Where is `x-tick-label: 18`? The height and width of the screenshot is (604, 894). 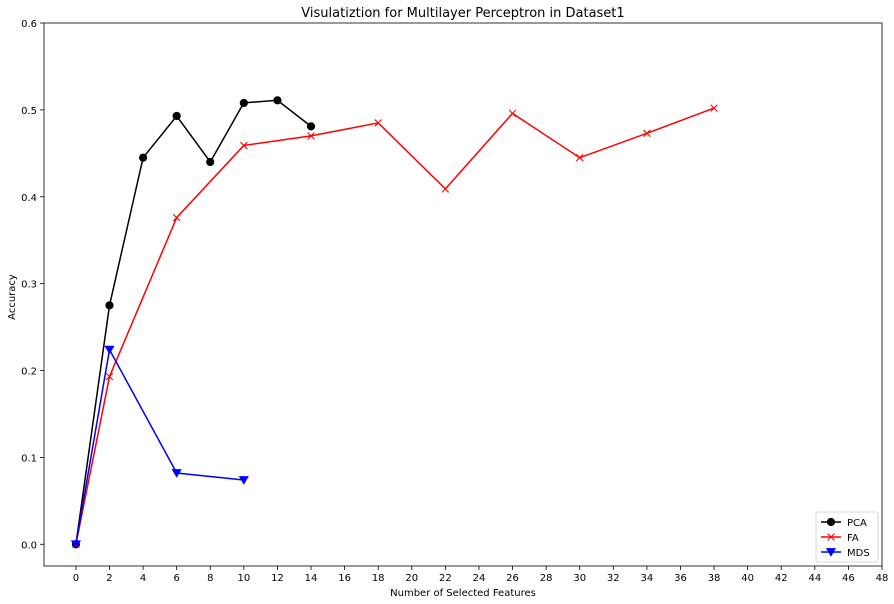
x-tick-label: 18 is located at coordinates (378, 578).